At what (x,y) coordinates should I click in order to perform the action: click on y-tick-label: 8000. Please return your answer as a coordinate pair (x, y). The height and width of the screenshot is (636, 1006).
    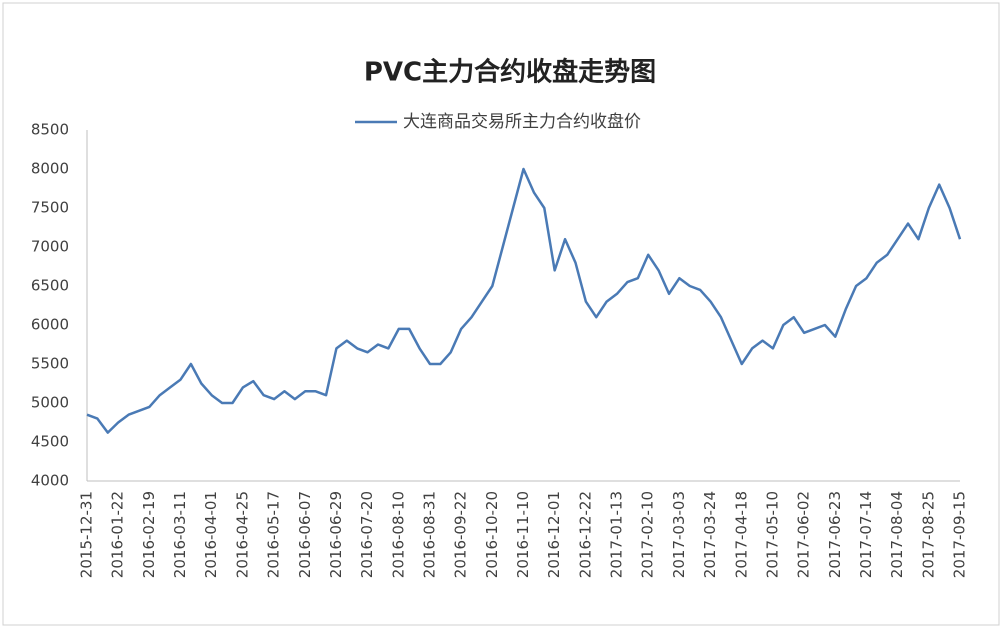
    Looking at the image, I should click on (50, 169).